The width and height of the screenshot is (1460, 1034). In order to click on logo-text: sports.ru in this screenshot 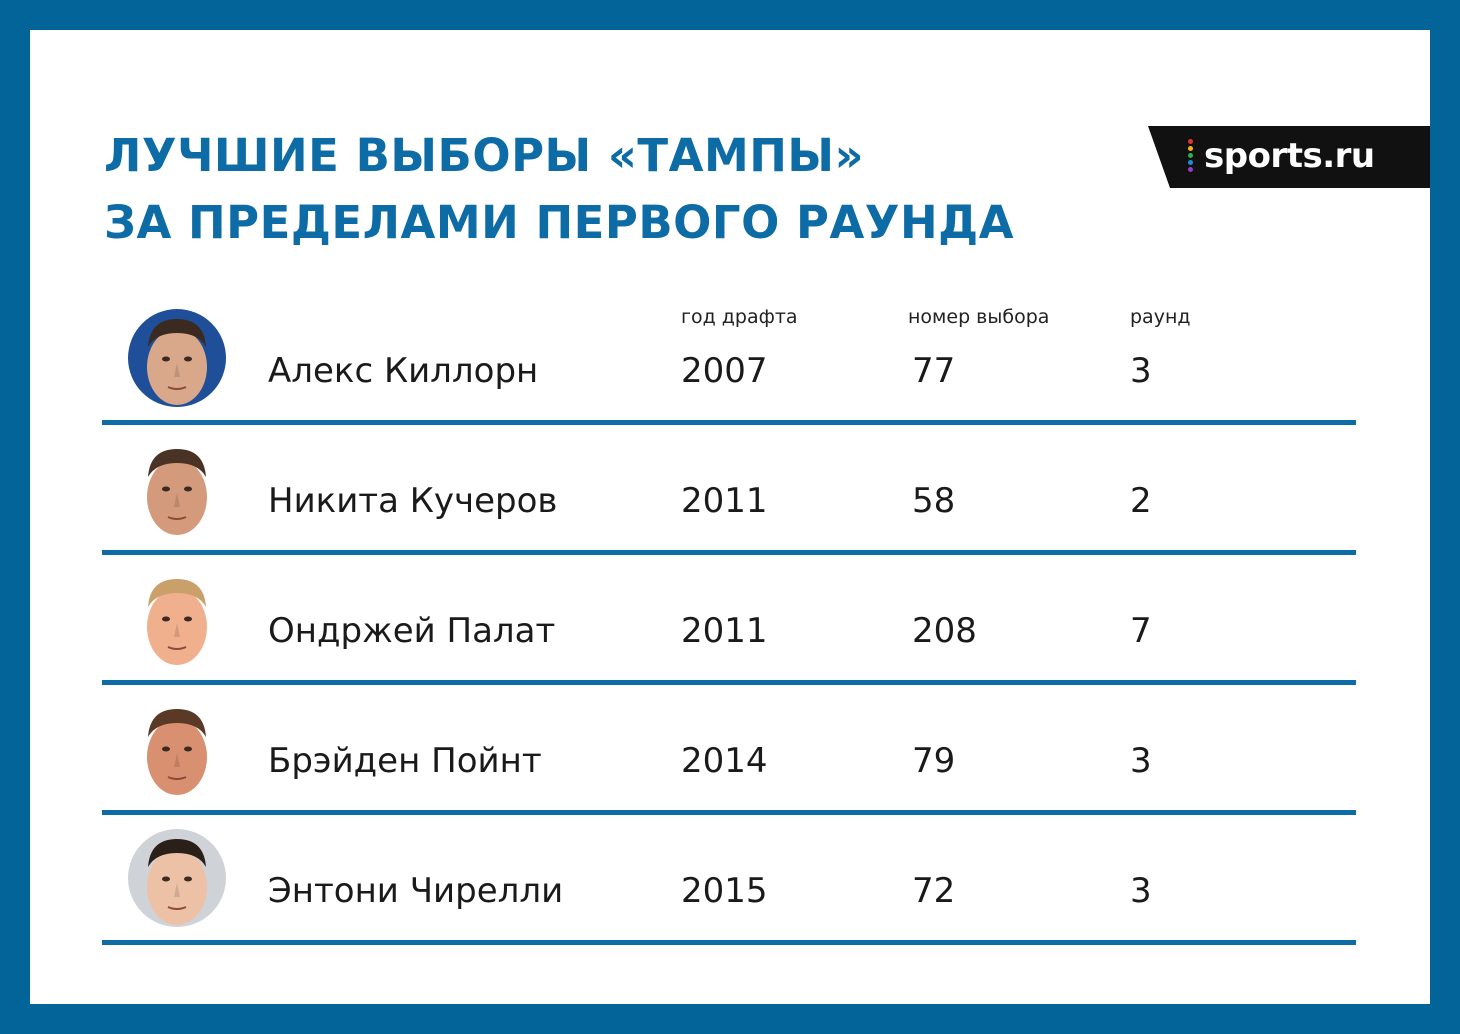, I will do `click(1289, 156)`.